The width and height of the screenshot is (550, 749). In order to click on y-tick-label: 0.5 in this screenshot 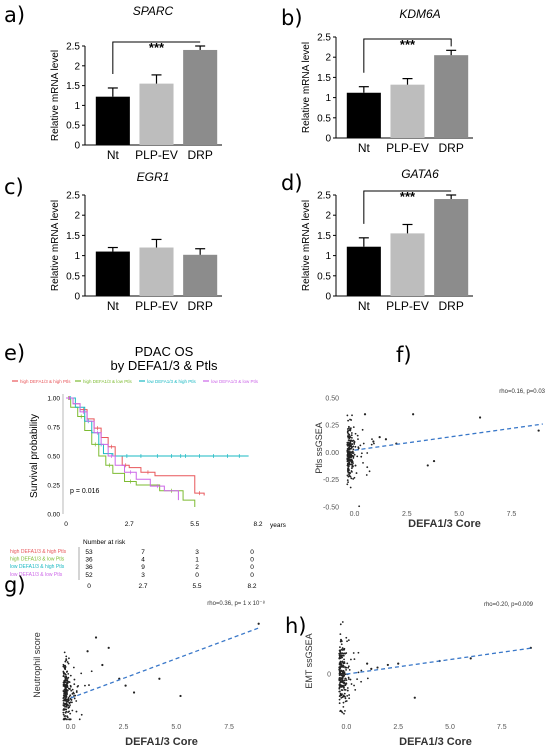, I will do `click(73, 126)`.